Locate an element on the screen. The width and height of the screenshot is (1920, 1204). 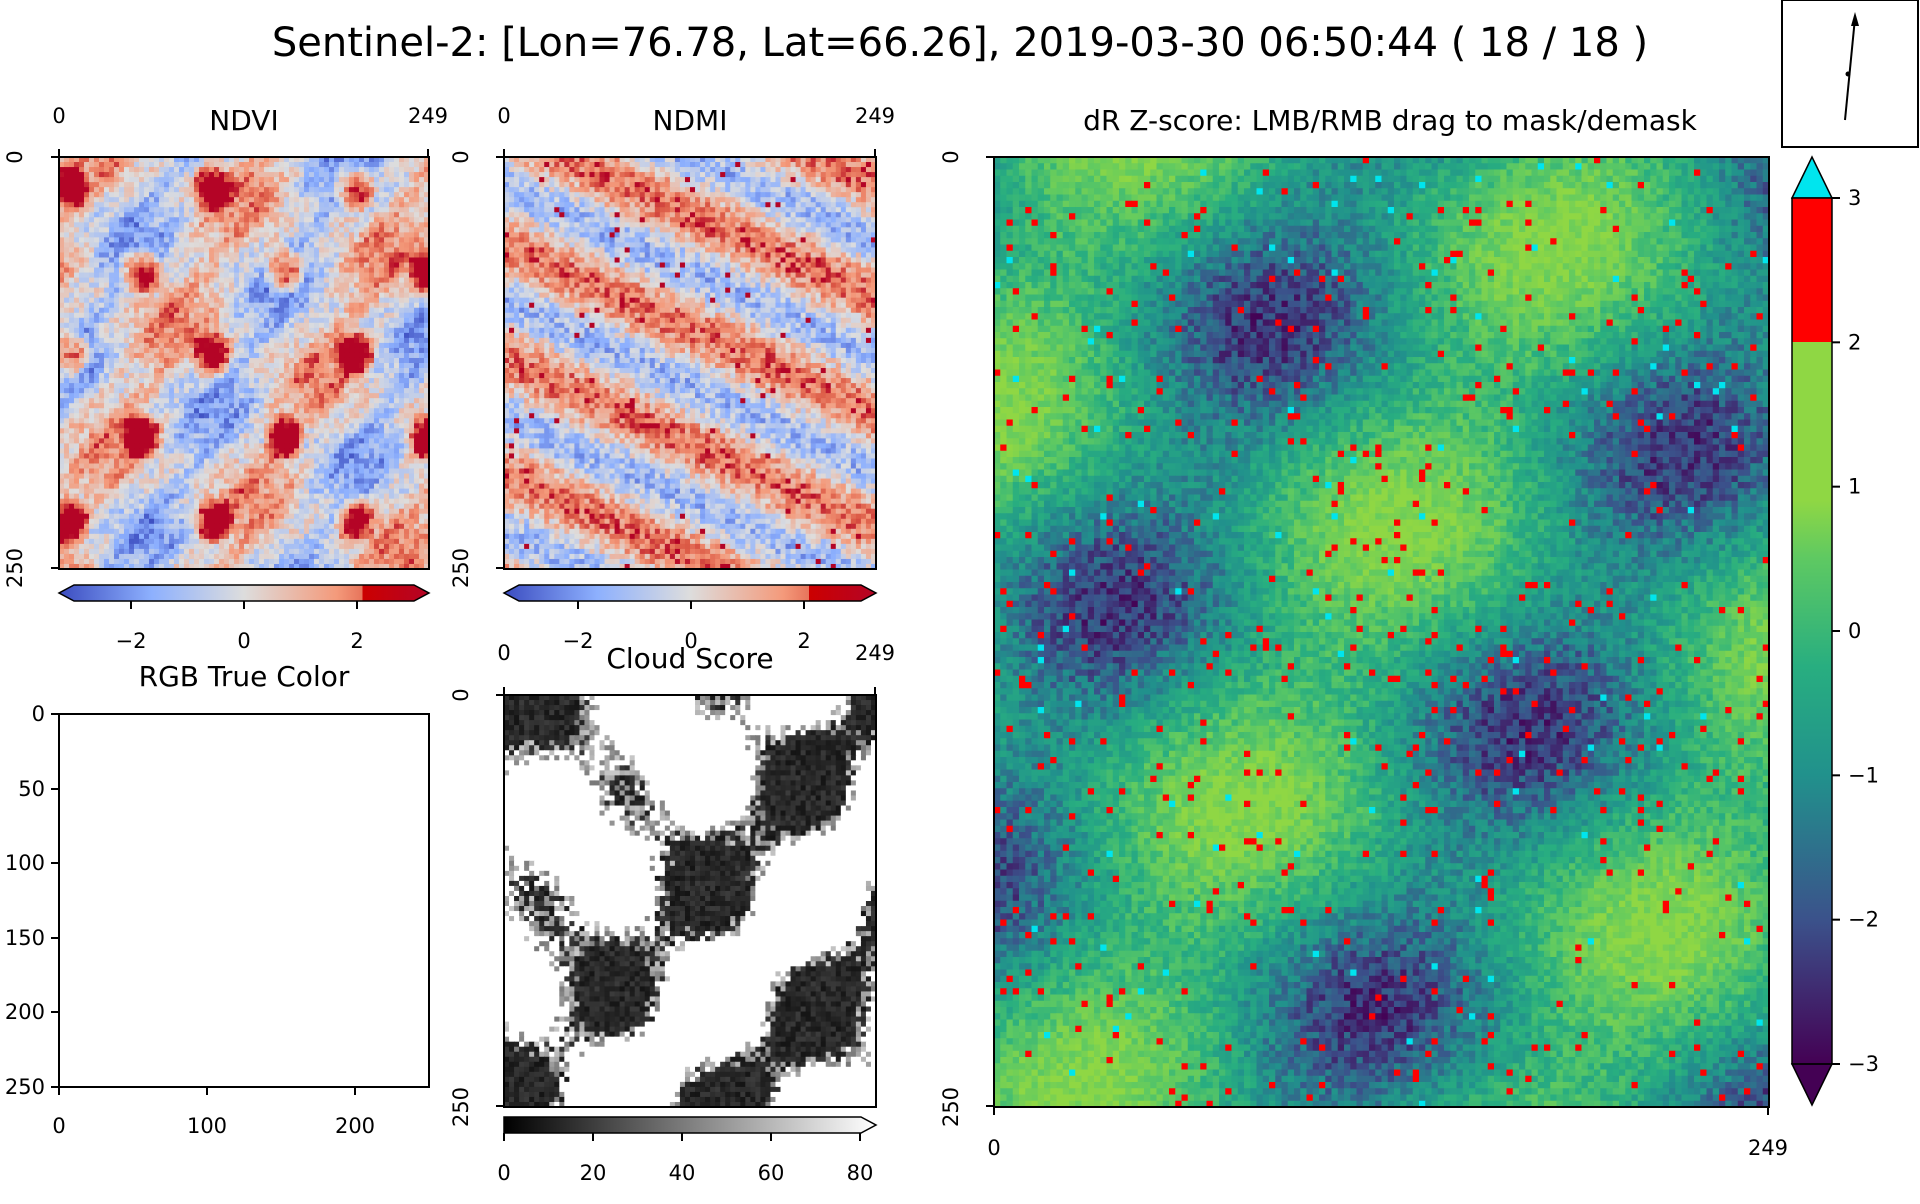
zscore-cbar-tick: 0 is located at coordinates (1854, 631).